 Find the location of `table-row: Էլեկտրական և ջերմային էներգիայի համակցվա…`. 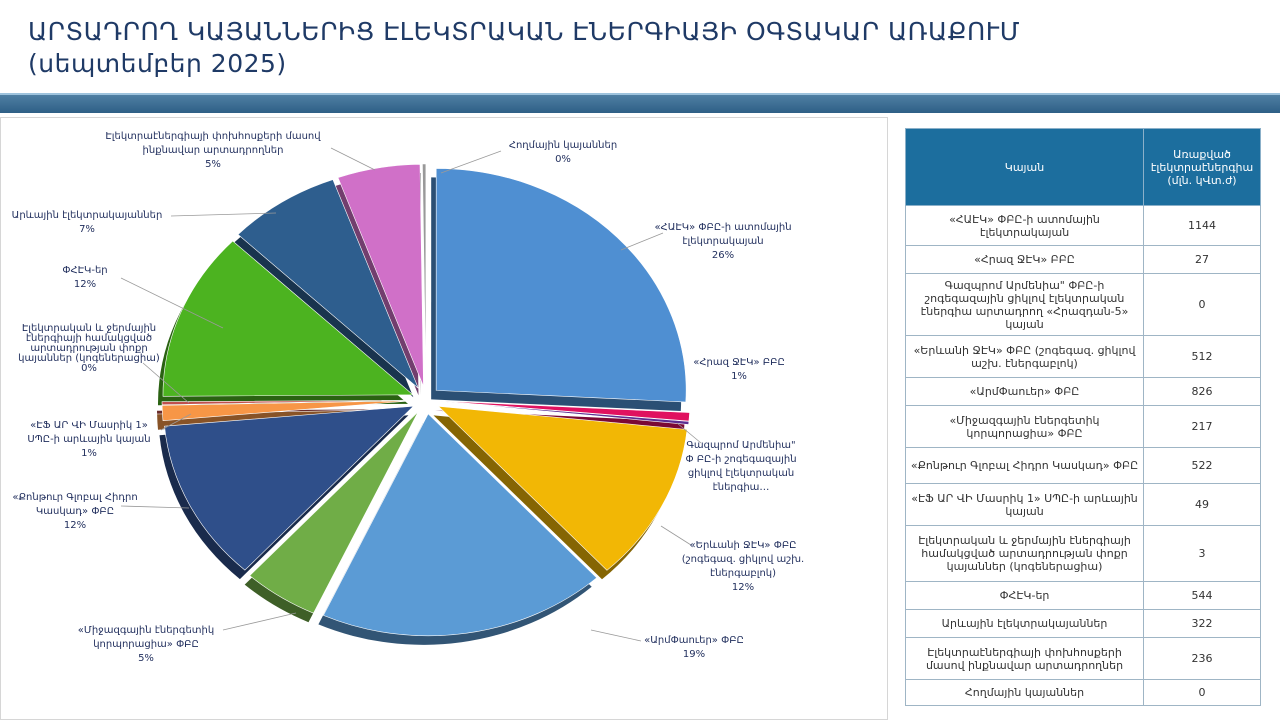

table-row: Էլեկտրական և ջերմային էներգիայի համակցվա… is located at coordinates (1083, 553).